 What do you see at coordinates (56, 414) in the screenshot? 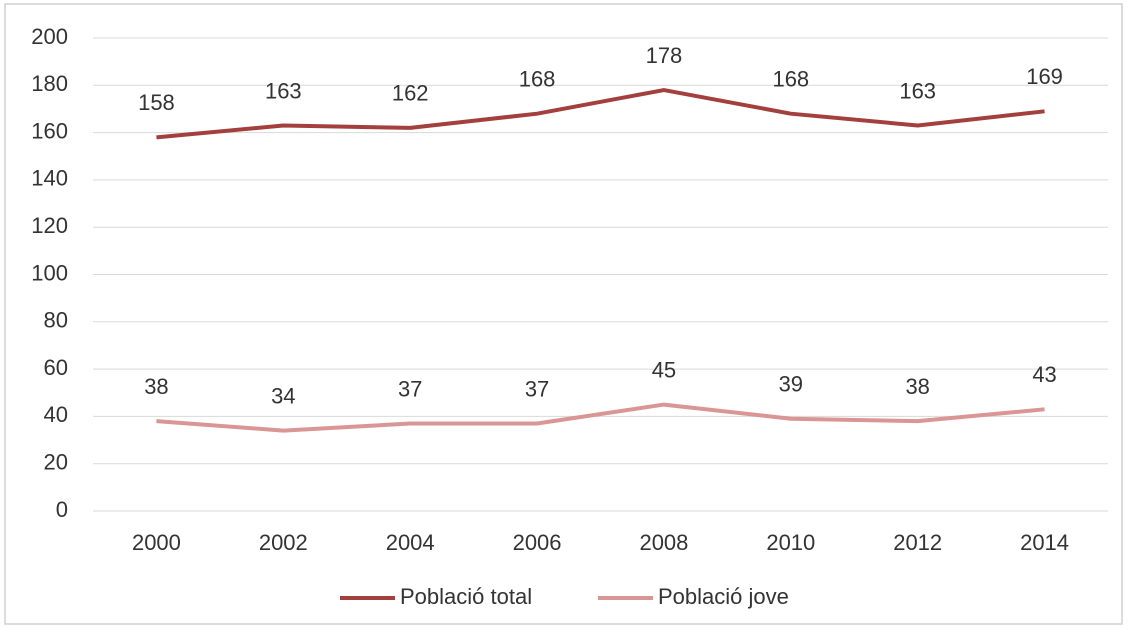
I see `y-tick-label: 40` at bounding box center [56, 414].